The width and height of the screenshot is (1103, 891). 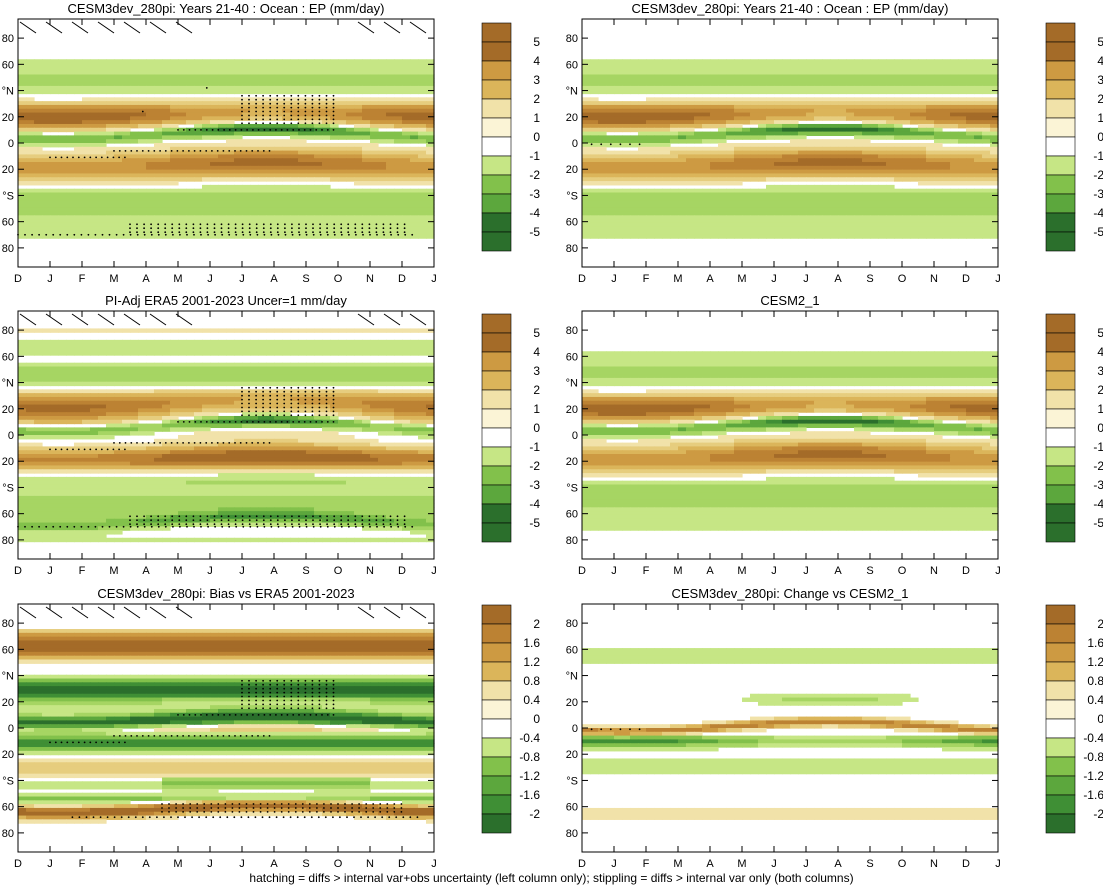 I want to click on colorbar-label: 5, so click(x=536, y=42).